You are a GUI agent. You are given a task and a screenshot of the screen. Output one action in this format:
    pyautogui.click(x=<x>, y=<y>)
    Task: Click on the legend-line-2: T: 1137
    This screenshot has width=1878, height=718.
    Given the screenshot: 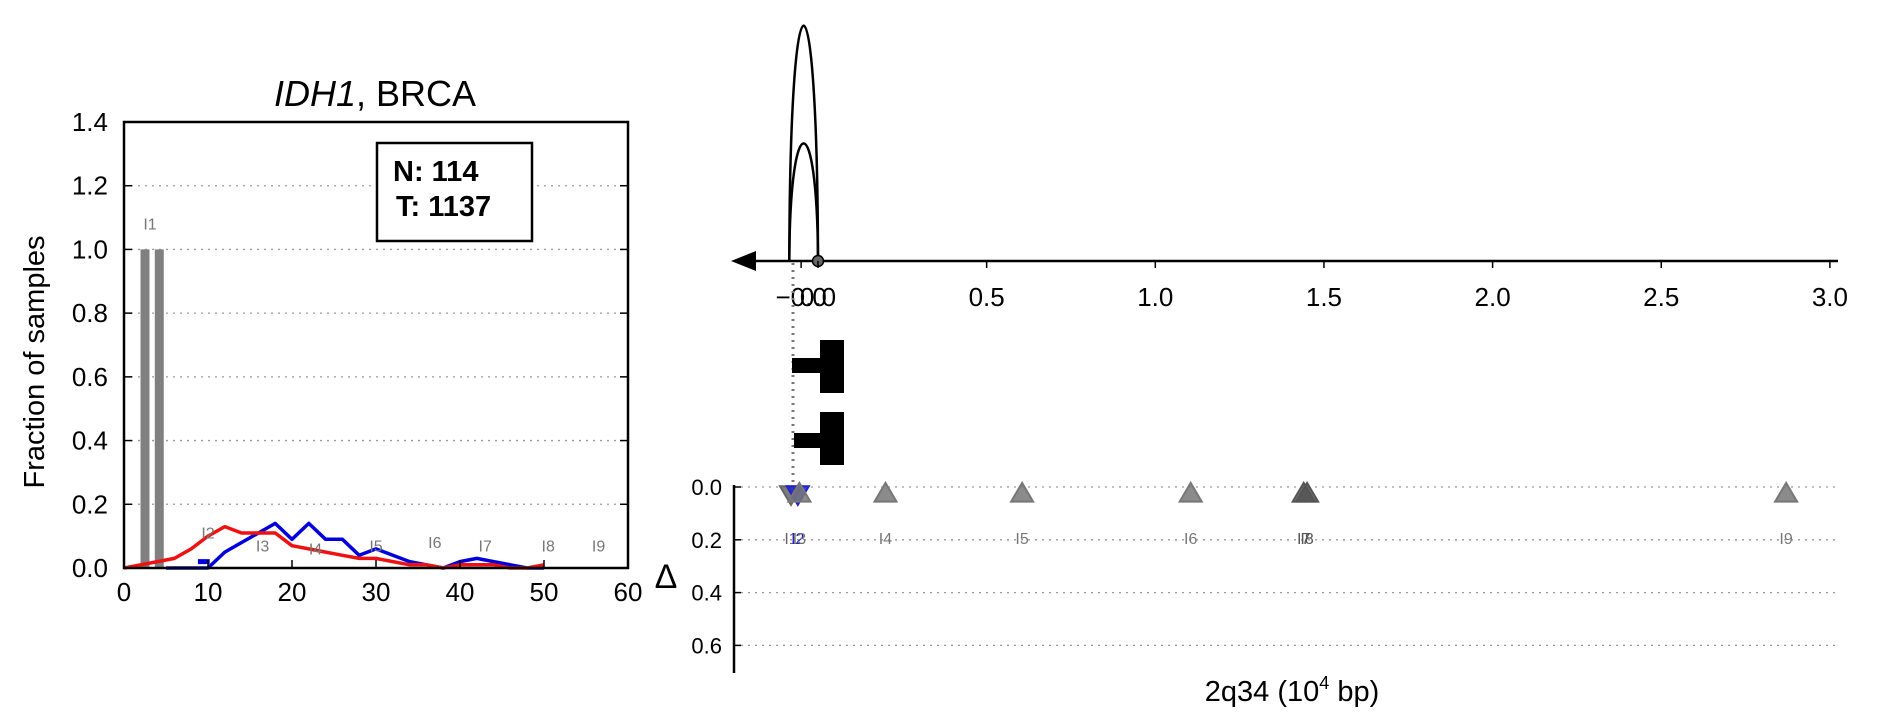 What is the action you would take?
    pyautogui.click(x=443, y=207)
    